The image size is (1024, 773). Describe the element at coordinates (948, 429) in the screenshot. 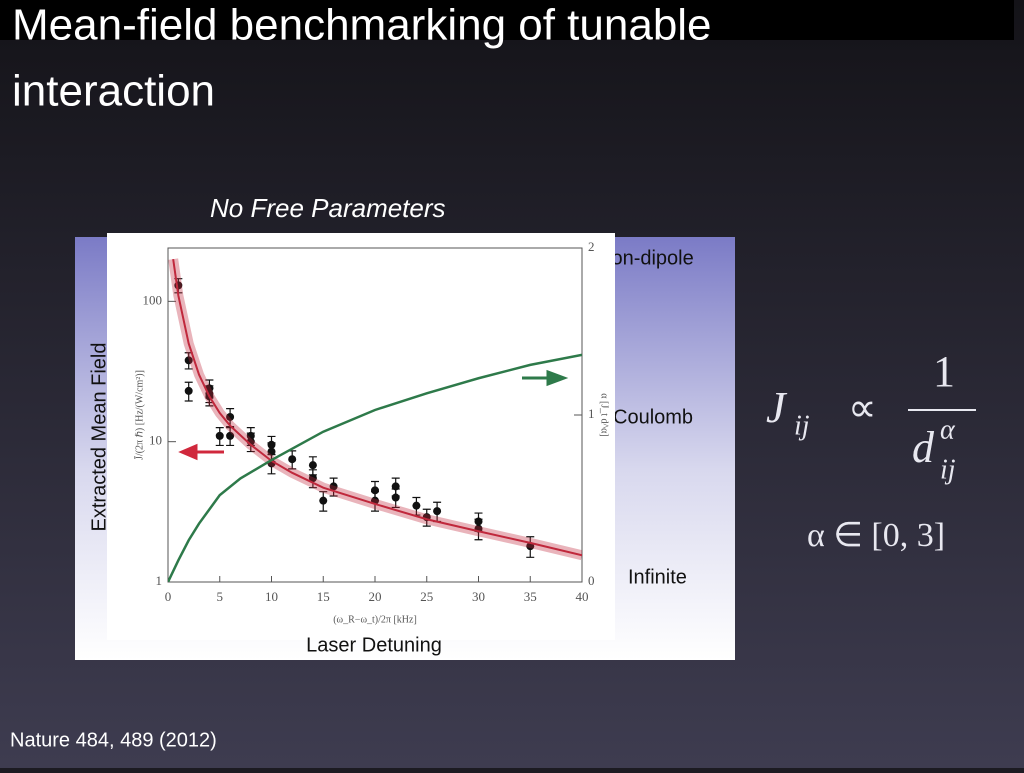

I see `formula-text: α` at that location.